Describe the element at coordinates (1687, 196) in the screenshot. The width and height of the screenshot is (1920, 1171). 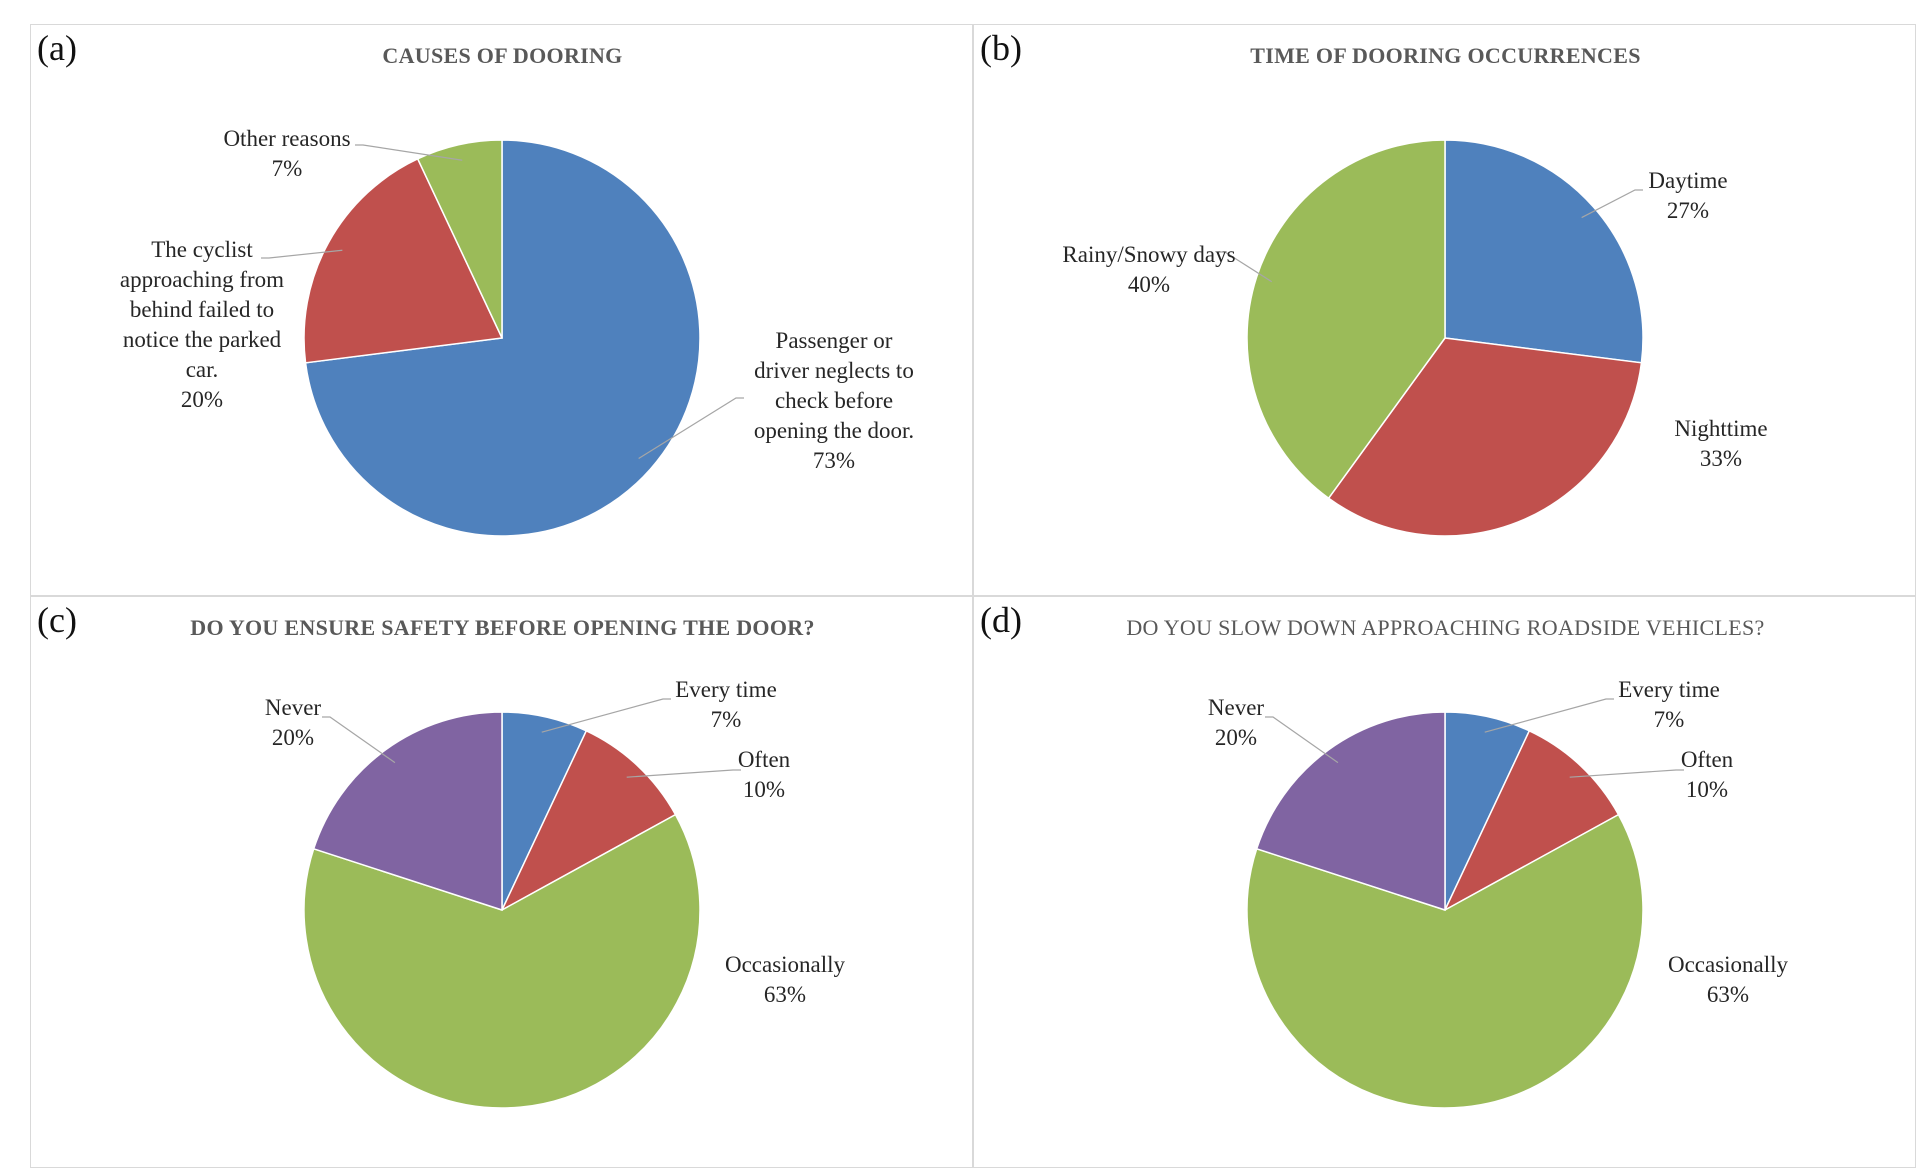
I see `data-label: Daytime 27%` at that location.